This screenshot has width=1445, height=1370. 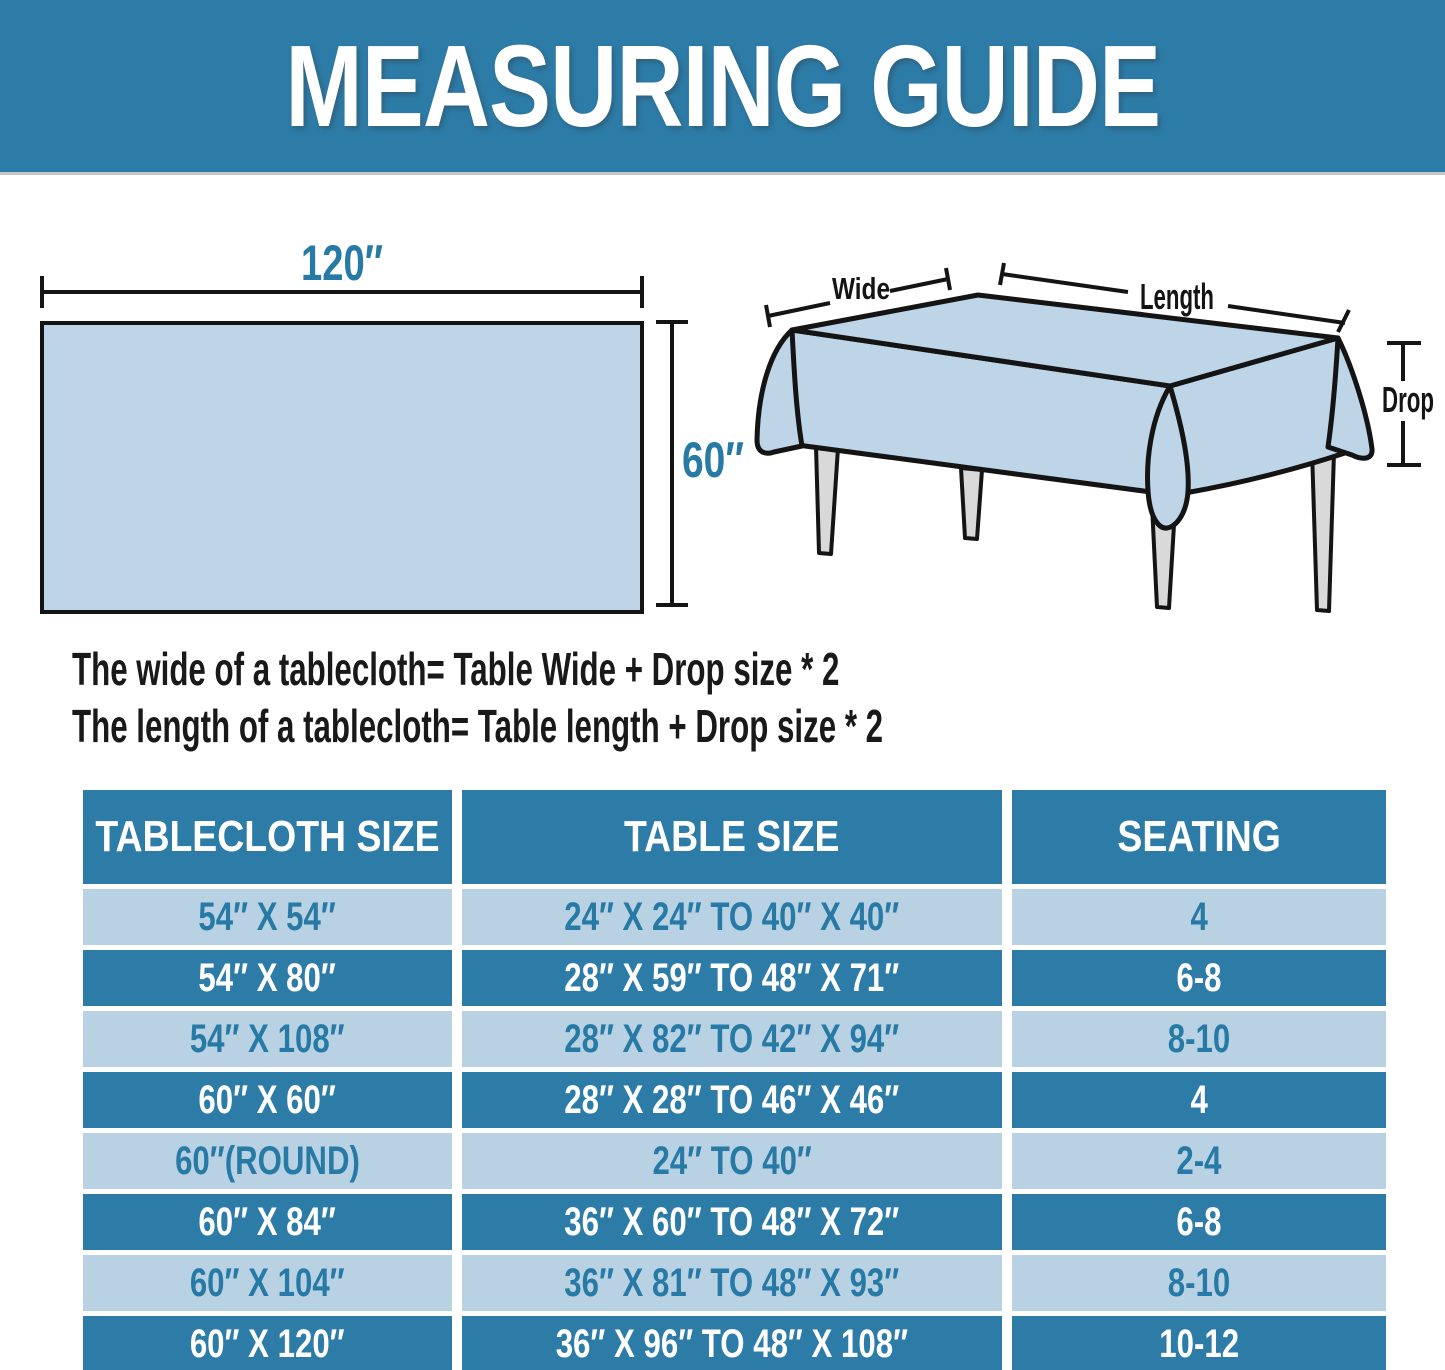 I want to click on table-cell-label: 54″ X 80″, so click(x=267, y=977).